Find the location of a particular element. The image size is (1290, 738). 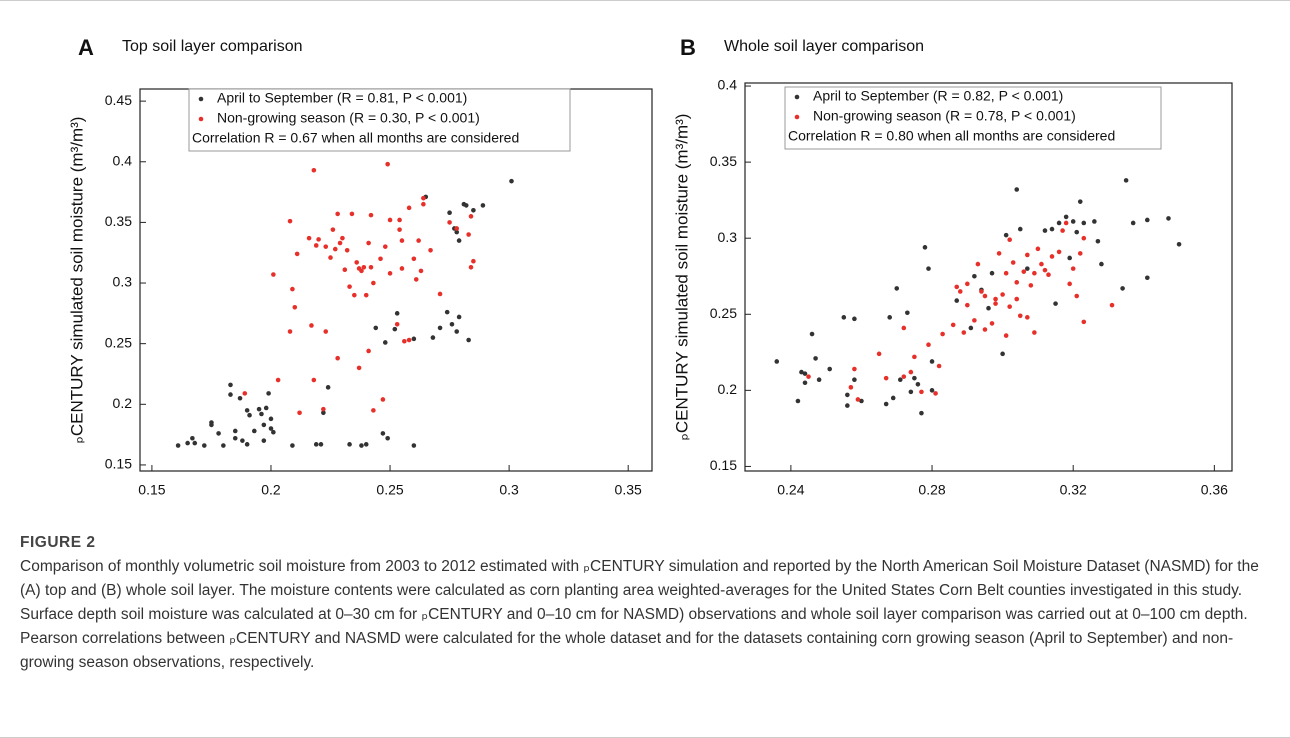

x-tick-label: 0.3 is located at coordinates (509, 490).